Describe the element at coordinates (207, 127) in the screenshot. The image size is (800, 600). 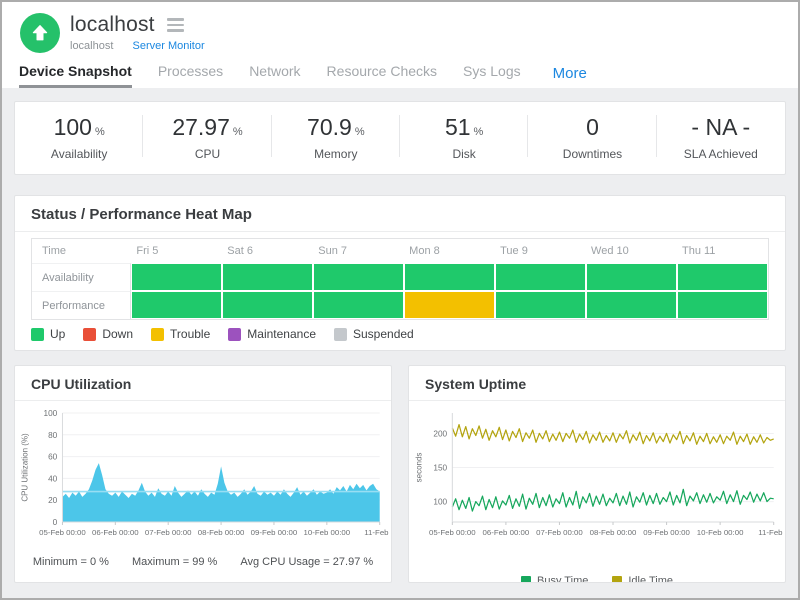
I see `kpi-value: 27.97%` at that location.